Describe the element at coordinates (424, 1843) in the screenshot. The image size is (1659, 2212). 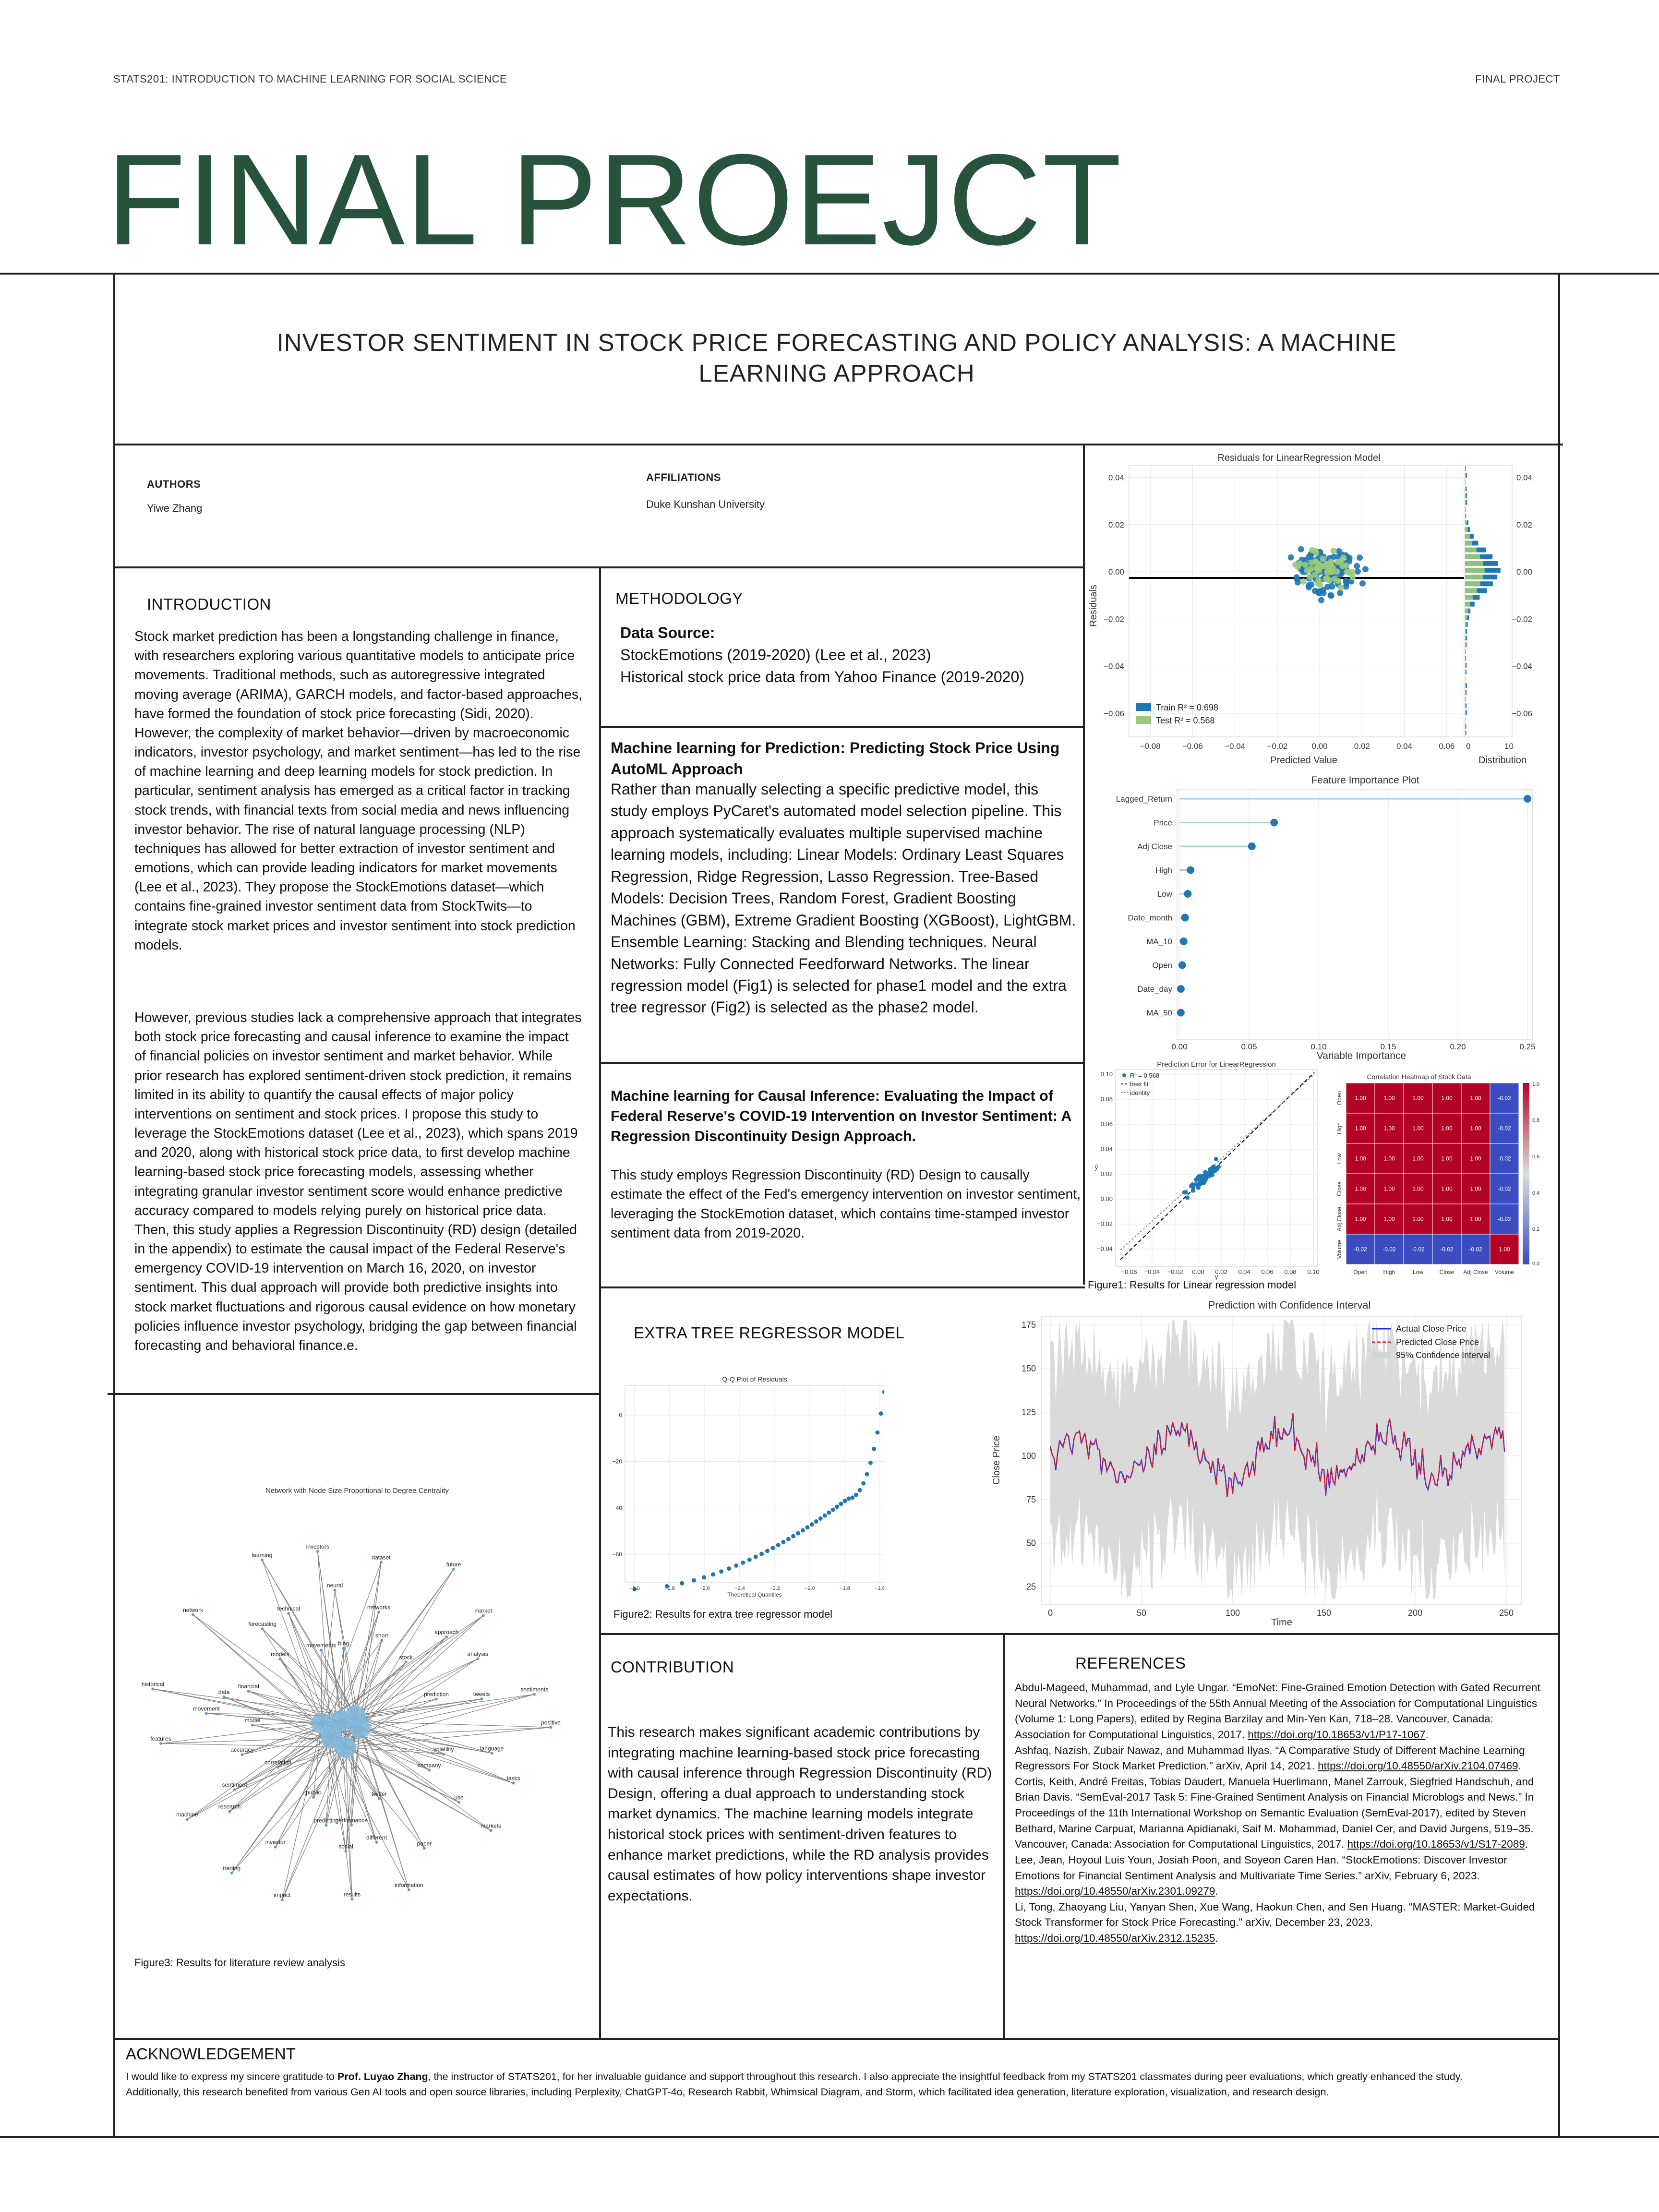
I see `network-label: paper` at that location.